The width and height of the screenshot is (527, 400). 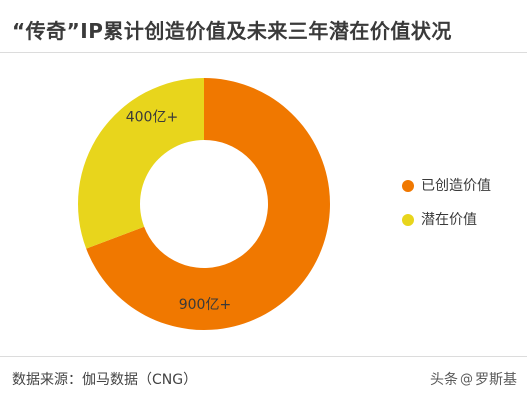 I want to click on legend-label-1: 已创造价值, so click(x=456, y=186).